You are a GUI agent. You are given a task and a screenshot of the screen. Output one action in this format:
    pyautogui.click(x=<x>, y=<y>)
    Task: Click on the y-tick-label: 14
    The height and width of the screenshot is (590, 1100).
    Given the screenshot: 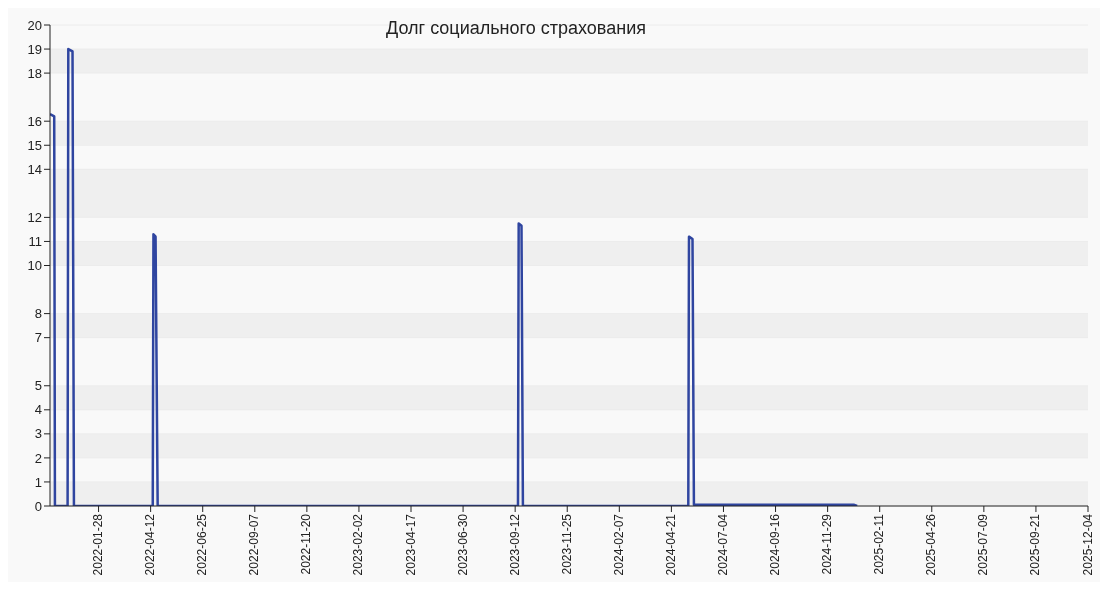 What is the action you would take?
    pyautogui.click(x=34, y=169)
    